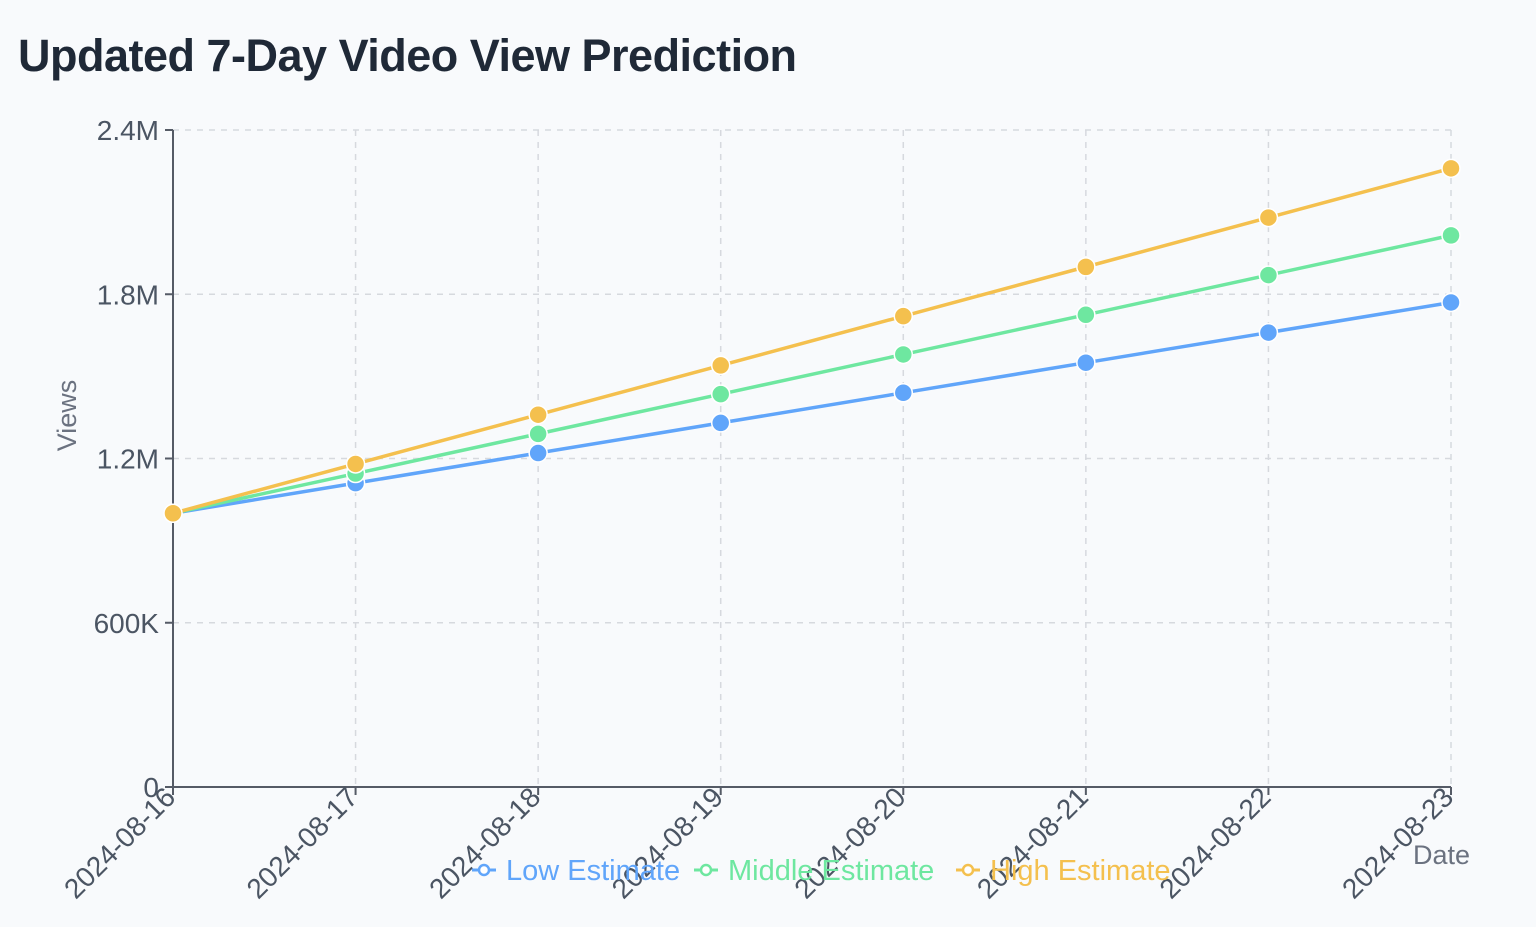 This screenshot has height=927, width=1536. Describe the element at coordinates (302, 842) in the screenshot. I see `x-tick-label: 2024-08-17` at that location.